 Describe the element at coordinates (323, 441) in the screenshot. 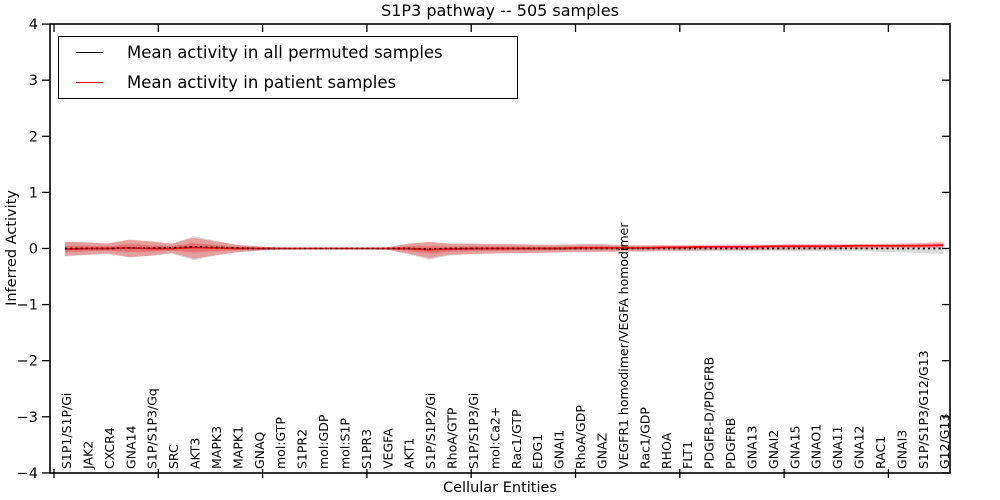

I see `x-category-label: mol:GDP` at that location.